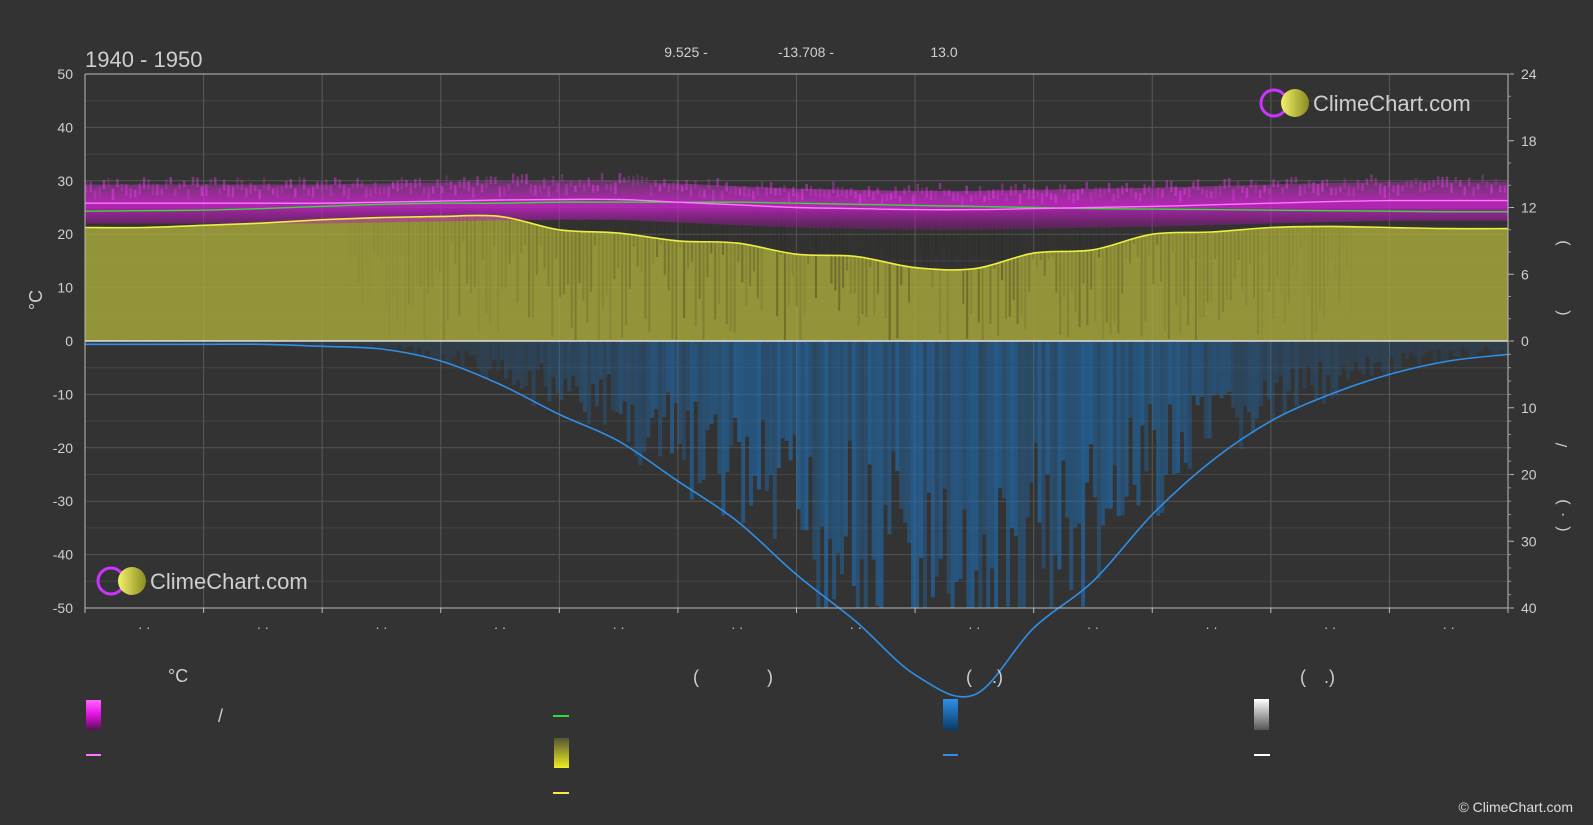 The height and width of the screenshot is (825, 1593). Describe the element at coordinates (1529, 541) in the screenshot. I see `right-tick-label: 30` at that location.